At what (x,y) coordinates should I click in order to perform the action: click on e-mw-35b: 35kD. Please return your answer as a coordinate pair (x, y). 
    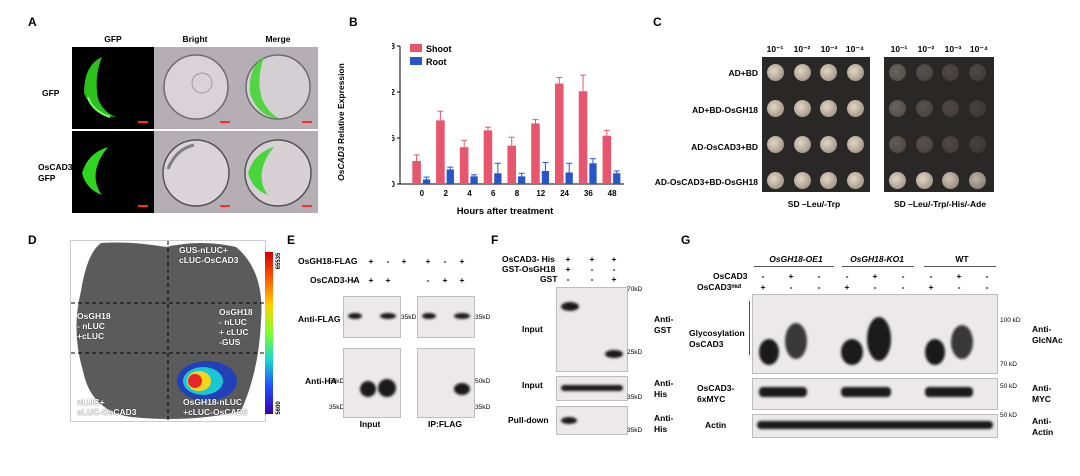
    Looking at the image, I should click on (483, 317).